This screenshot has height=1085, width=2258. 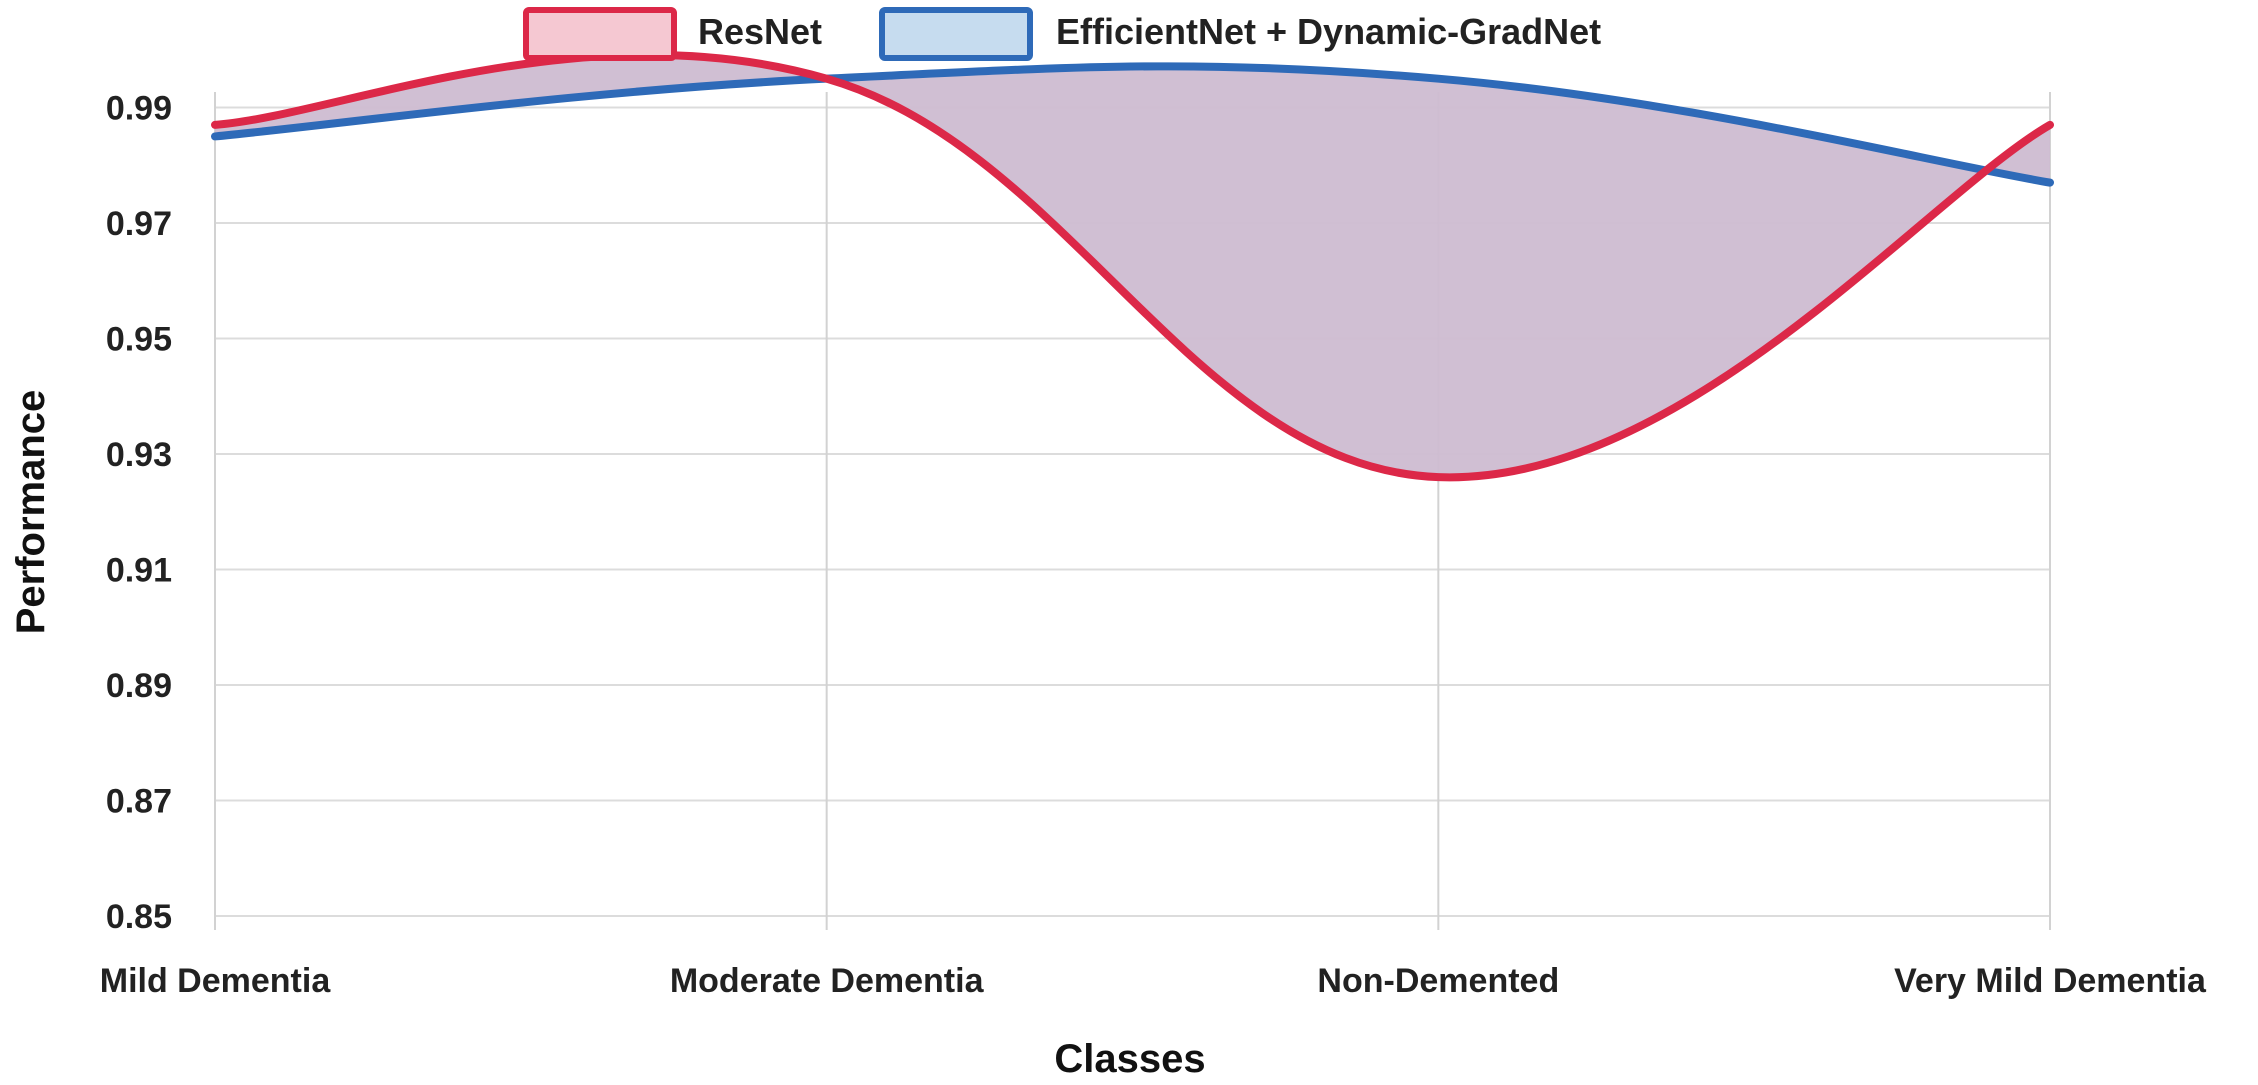 What do you see at coordinates (139, 571) in the screenshot?
I see `y-tick-label: 0.91` at bounding box center [139, 571].